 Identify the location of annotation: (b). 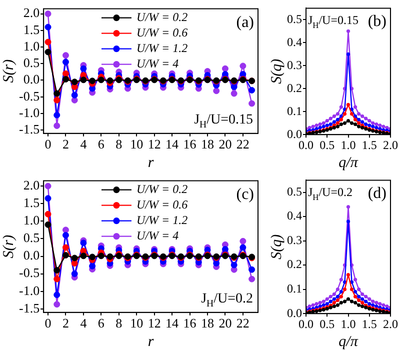
(377, 21).